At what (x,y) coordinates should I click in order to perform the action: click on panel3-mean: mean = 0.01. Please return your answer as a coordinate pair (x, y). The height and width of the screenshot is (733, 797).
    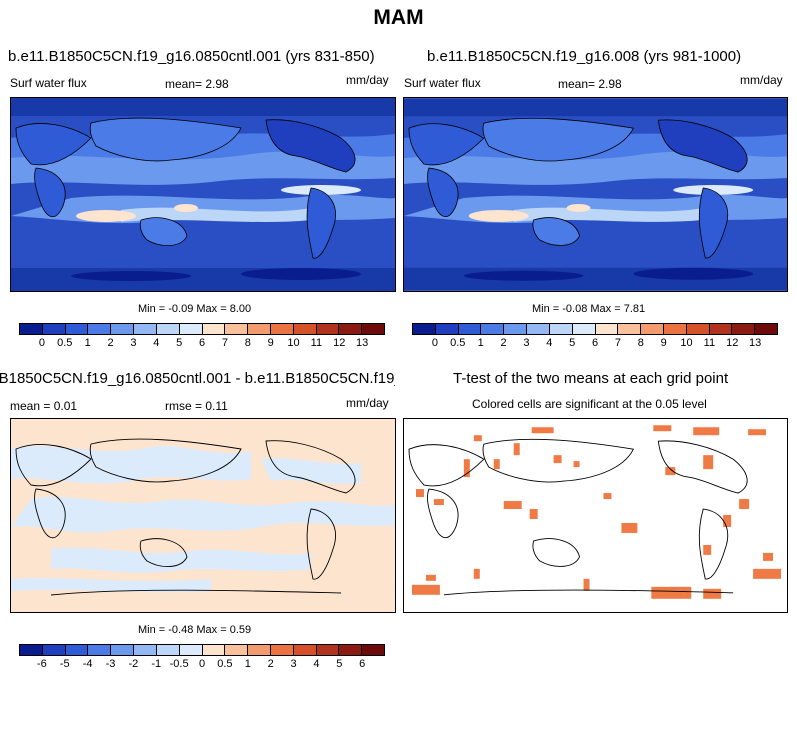
    Looking at the image, I should click on (44, 406).